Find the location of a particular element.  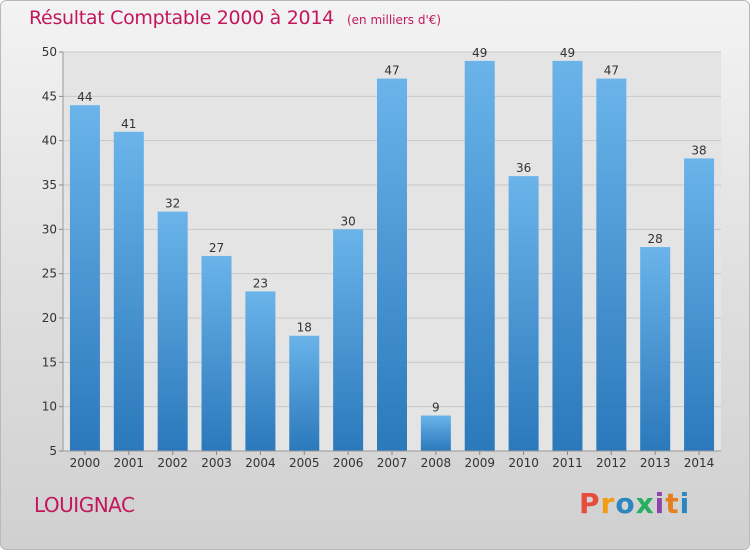

x-tick-label: 2001 is located at coordinates (129, 463).